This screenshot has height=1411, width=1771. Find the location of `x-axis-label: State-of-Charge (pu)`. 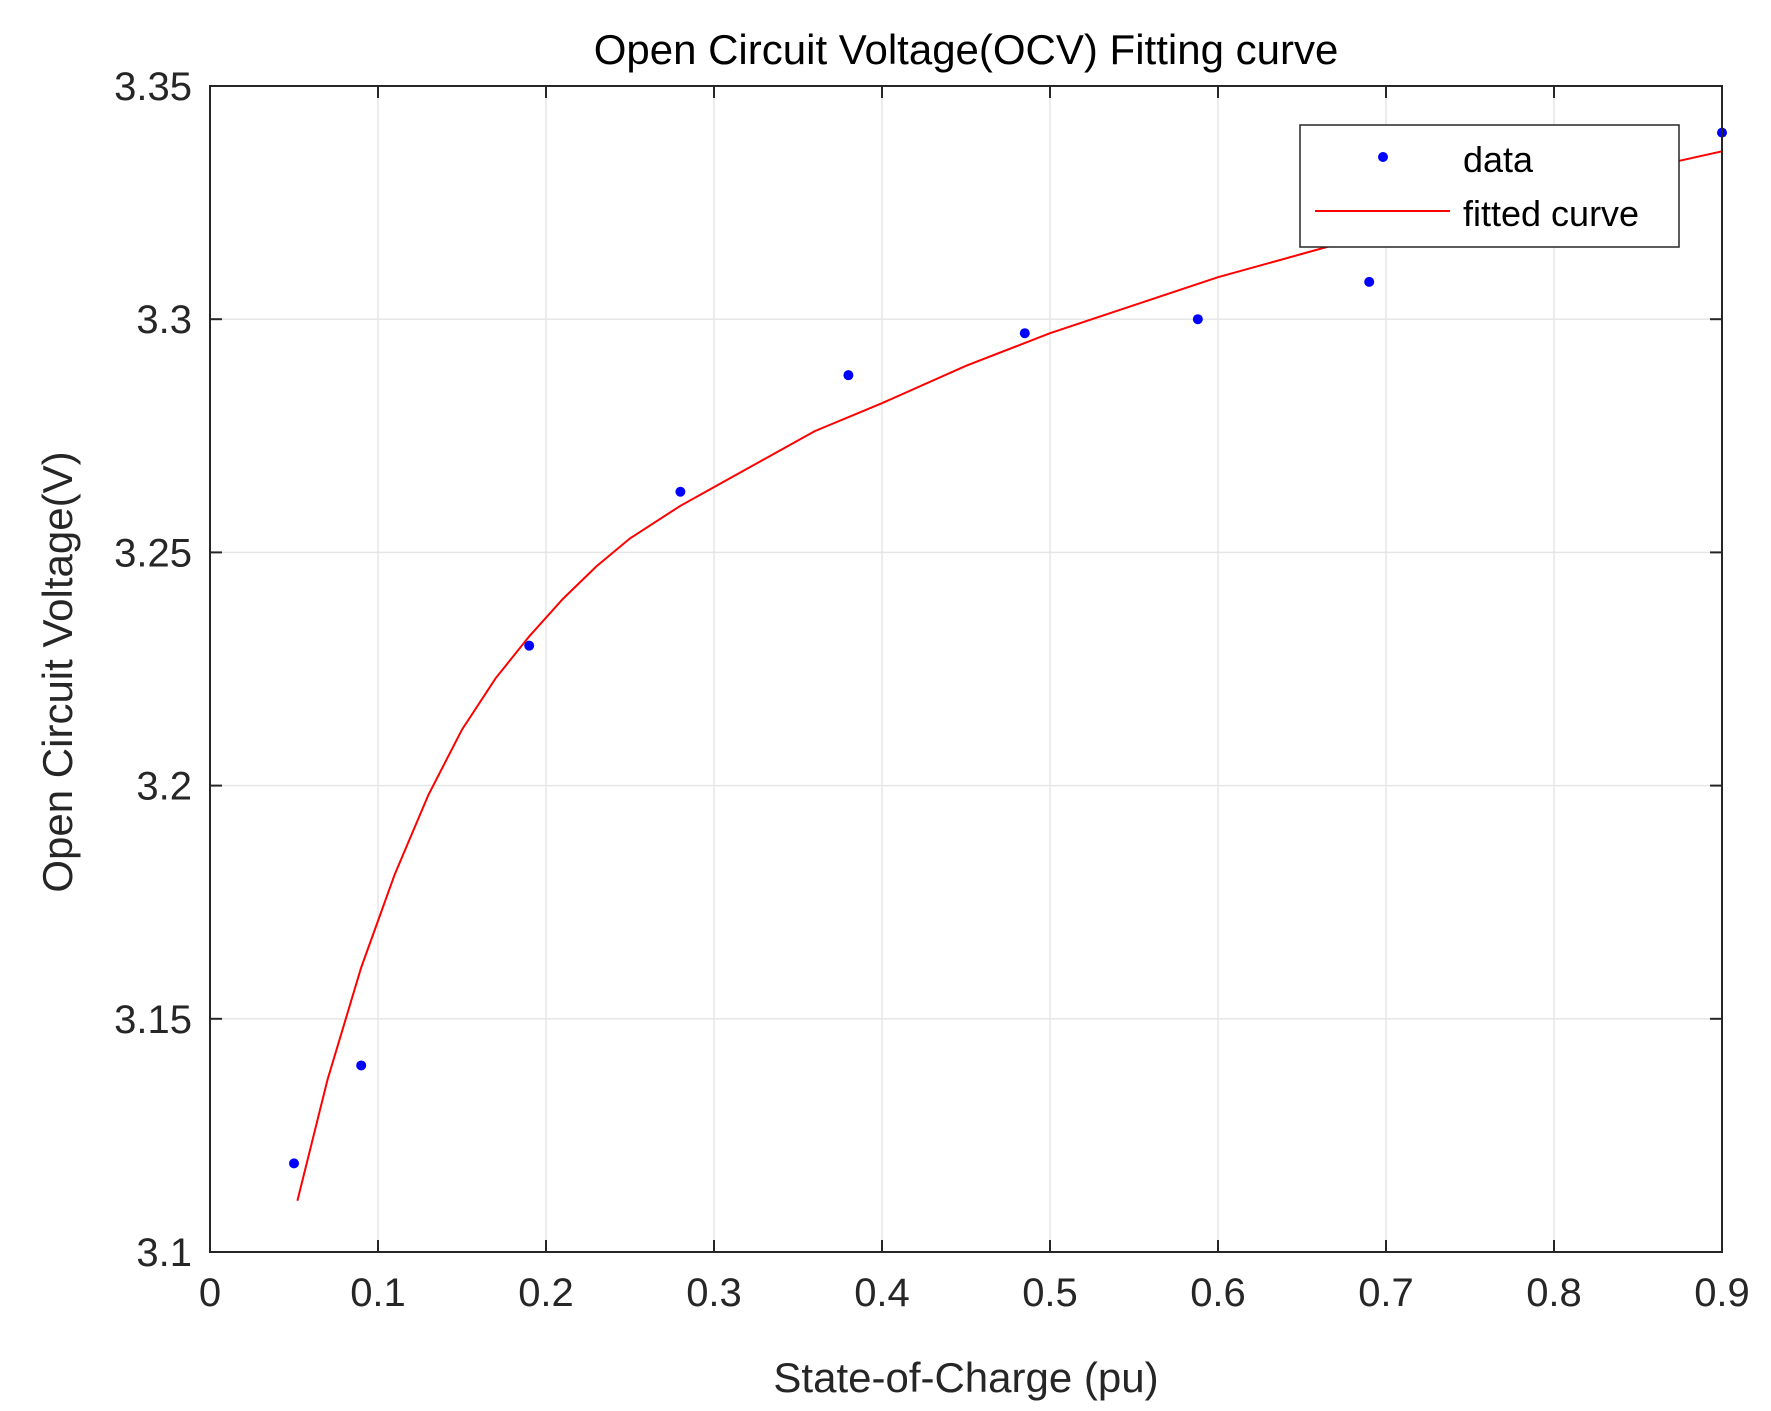

x-axis-label: State-of-Charge (pu) is located at coordinates (965, 1377).